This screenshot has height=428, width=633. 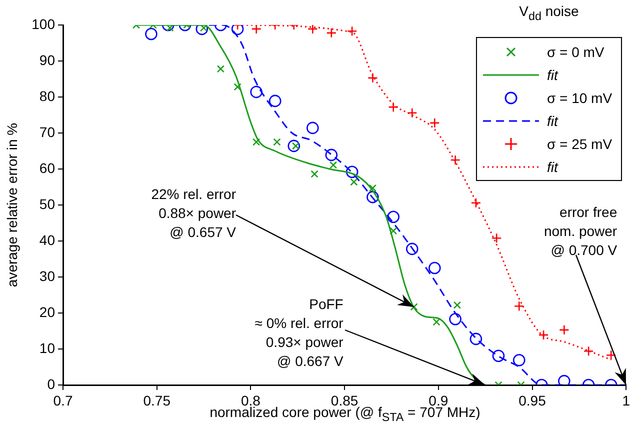 I want to click on y-tick-label: 0, so click(x=51, y=384).